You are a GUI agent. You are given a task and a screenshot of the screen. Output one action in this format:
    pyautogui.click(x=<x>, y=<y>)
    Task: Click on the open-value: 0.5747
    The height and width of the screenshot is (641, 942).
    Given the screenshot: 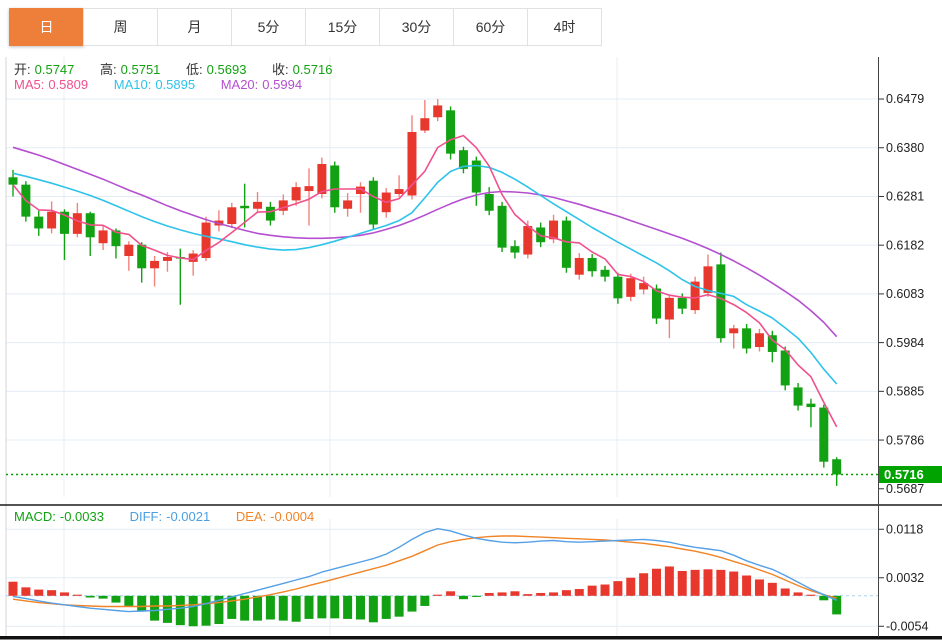 What is the action you would take?
    pyautogui.click(x=54, y=69)
    